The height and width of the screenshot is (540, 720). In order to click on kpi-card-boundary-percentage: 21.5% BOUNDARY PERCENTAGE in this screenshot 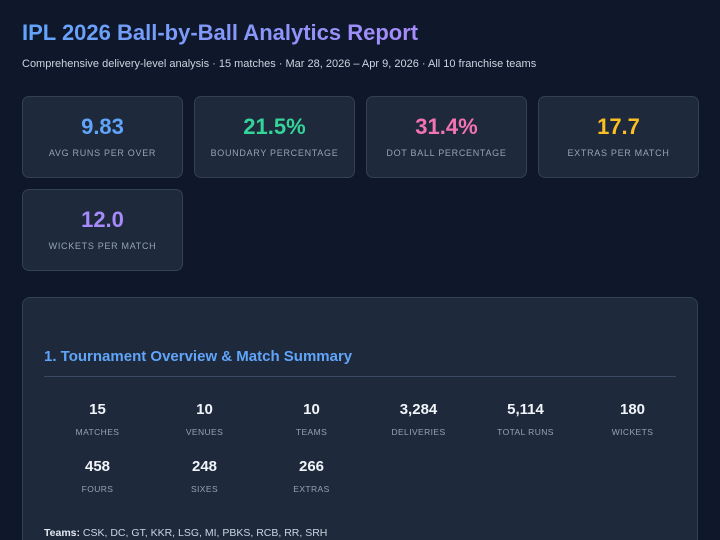, I will do `click(274, 137)`.